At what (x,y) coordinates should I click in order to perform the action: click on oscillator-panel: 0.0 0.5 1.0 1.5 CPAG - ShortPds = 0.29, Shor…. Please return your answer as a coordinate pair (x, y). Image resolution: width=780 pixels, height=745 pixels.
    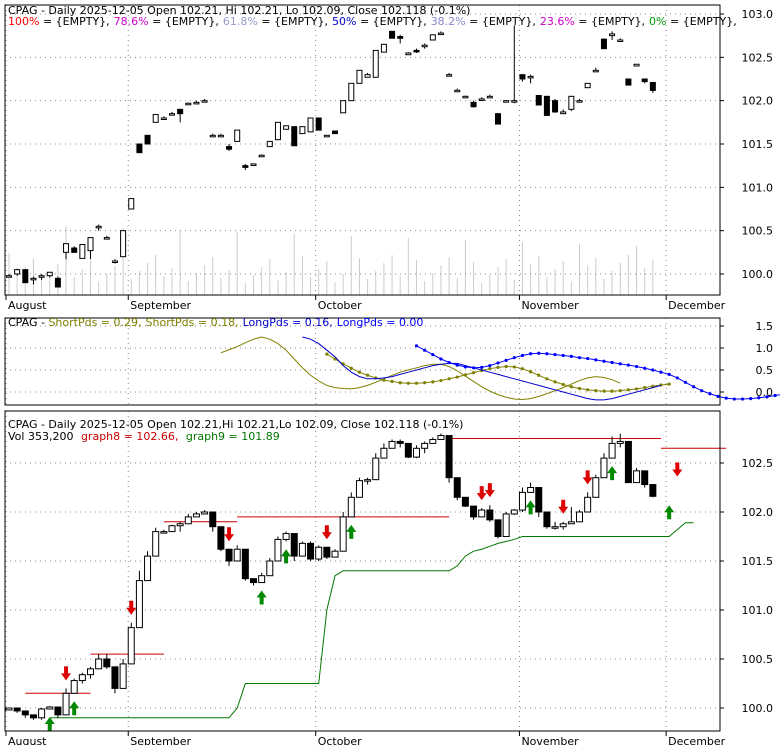
    Looking at the image, I should click on (392, 361).